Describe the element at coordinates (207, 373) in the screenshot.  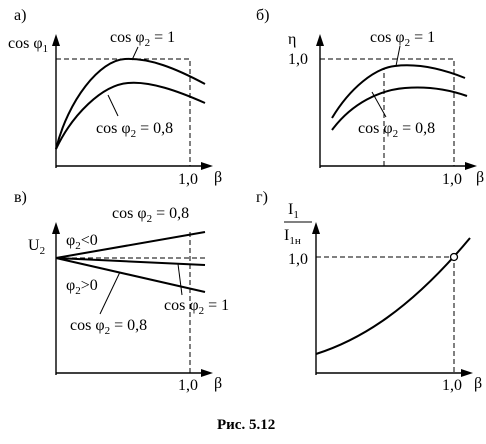
I see `panel-v-x-arrow` at that location.